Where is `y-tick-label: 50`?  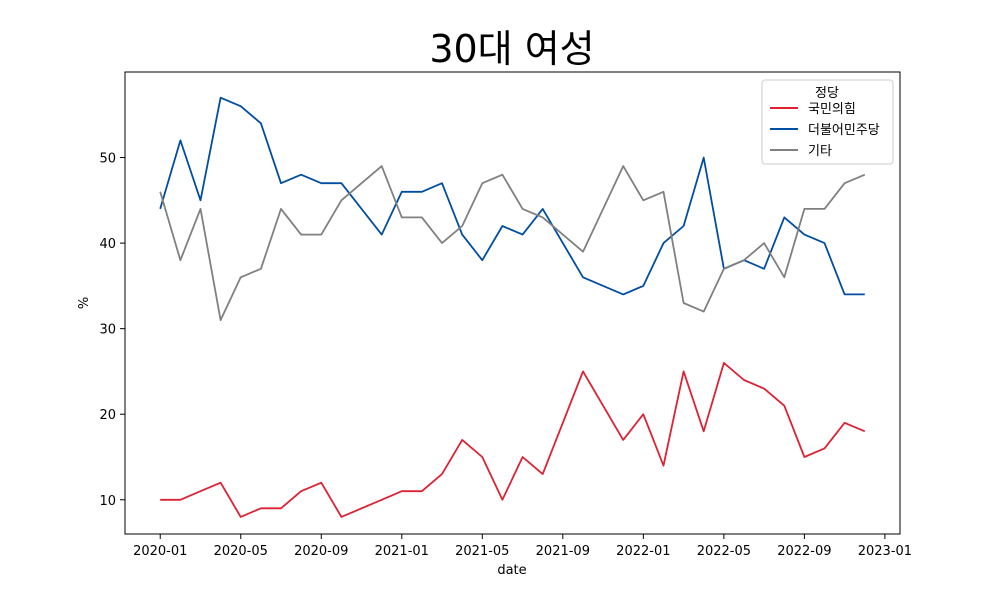
y-tick-label: 50 is located at coordinates (107, 159).